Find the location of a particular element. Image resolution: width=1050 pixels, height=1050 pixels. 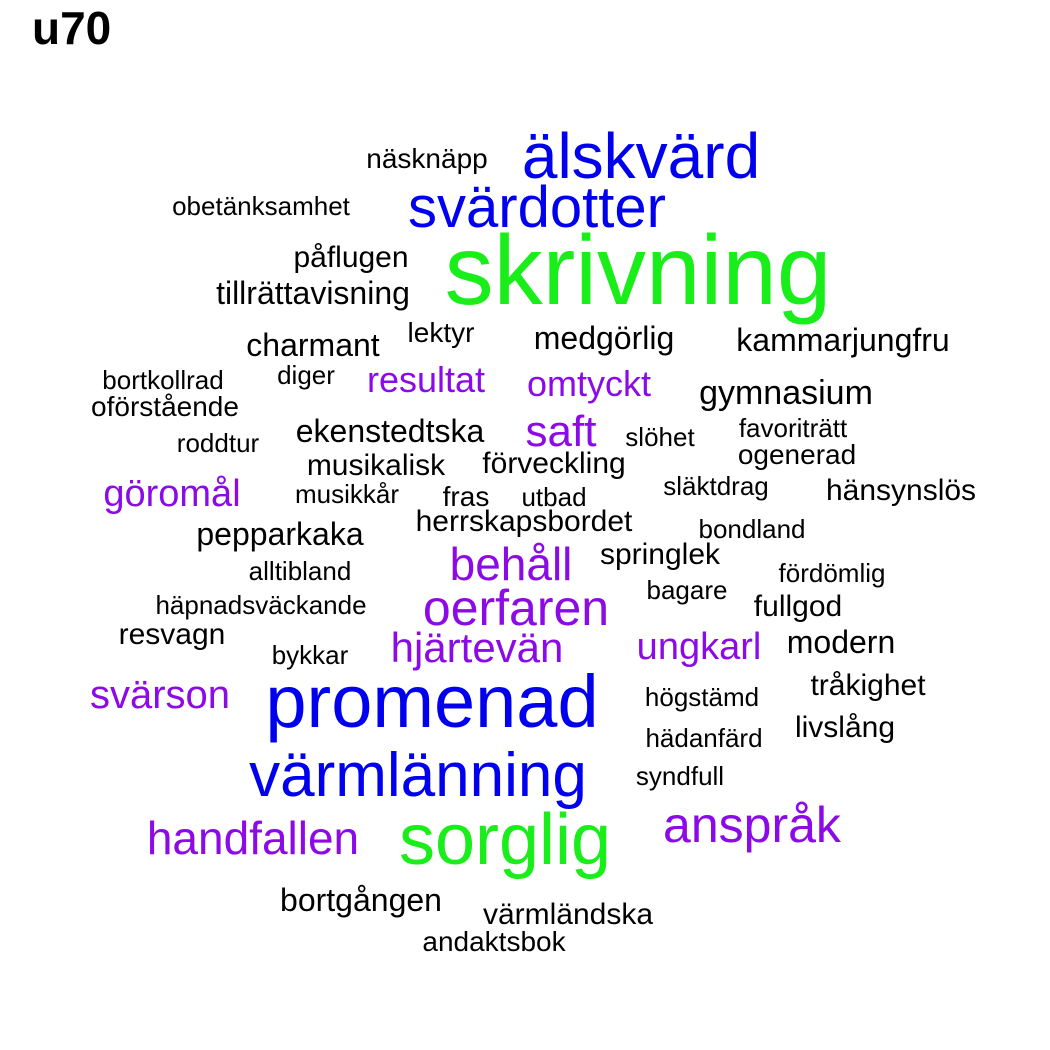

word-cloud-word: handfallen is located at coordinates (253, 838).